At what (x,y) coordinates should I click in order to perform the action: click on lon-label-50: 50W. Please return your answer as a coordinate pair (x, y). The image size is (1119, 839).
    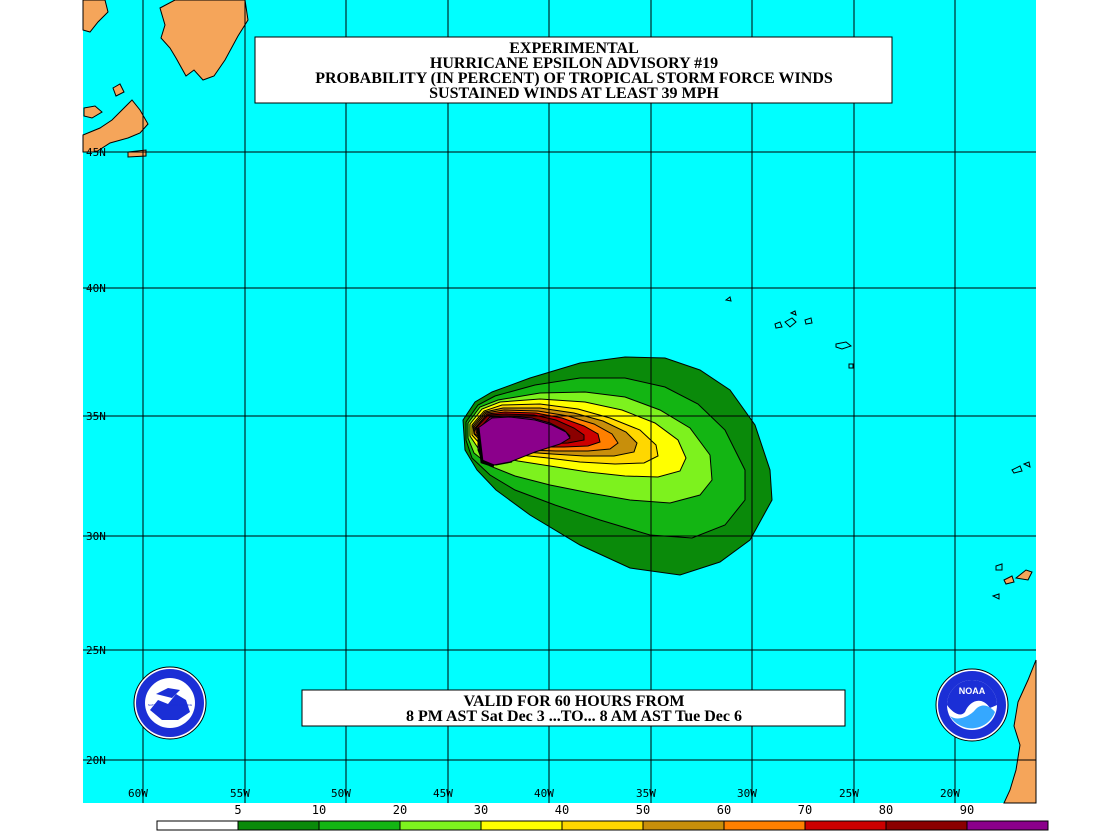
    Looking at the image, I should click on (341, 793).